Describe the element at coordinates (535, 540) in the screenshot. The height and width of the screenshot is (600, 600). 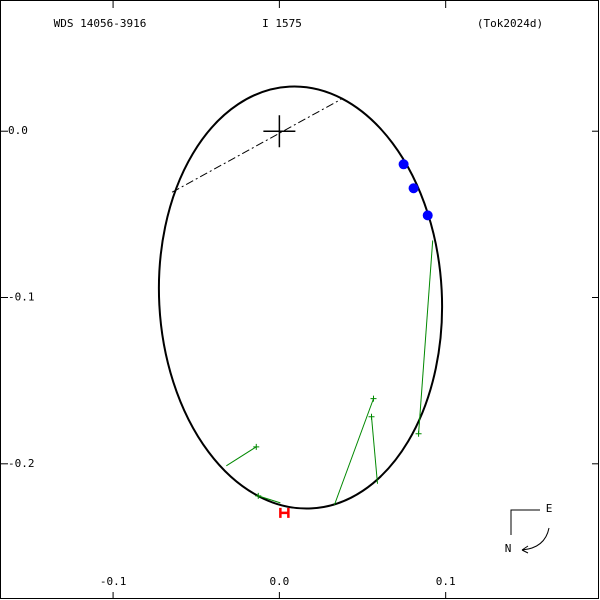
I see `compass-arrow` at that location.